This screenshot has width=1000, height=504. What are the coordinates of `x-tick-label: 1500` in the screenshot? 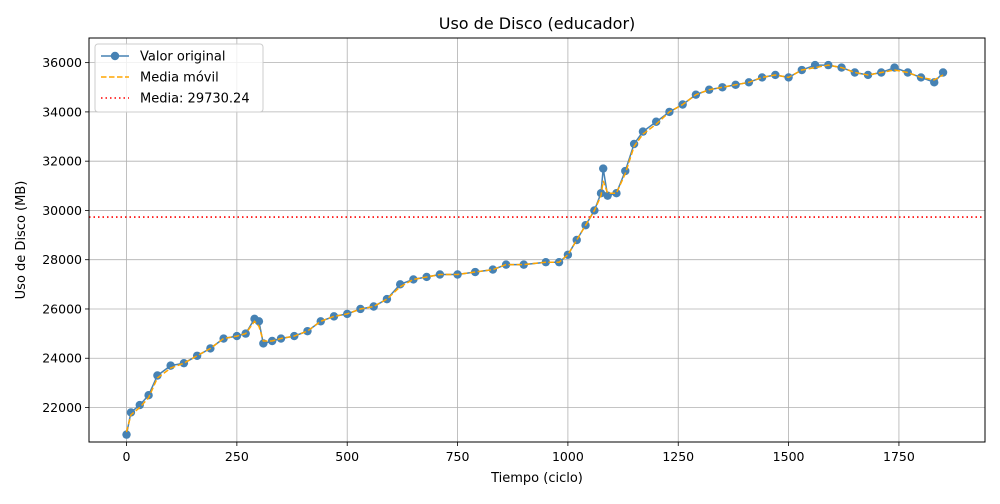 It's located at (789, 456).